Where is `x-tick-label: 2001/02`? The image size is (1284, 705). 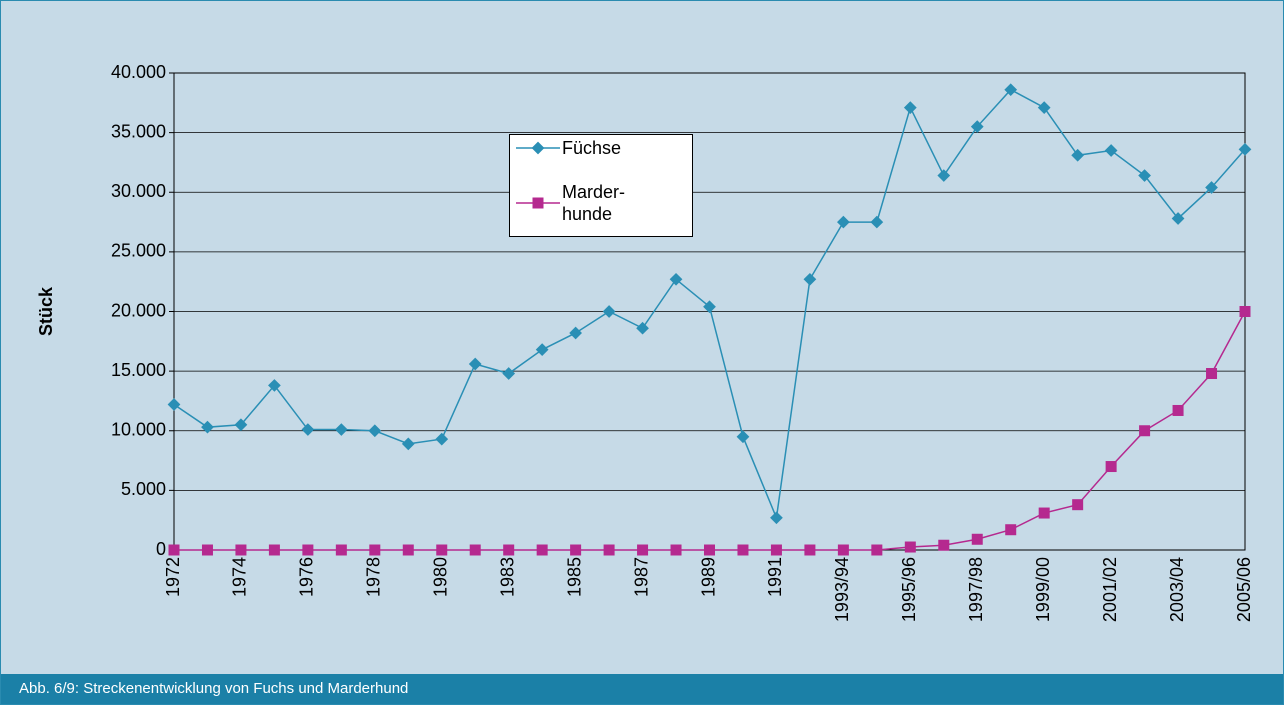 x-tick-label: 2001/02 is located at coordinates (1110, 589).